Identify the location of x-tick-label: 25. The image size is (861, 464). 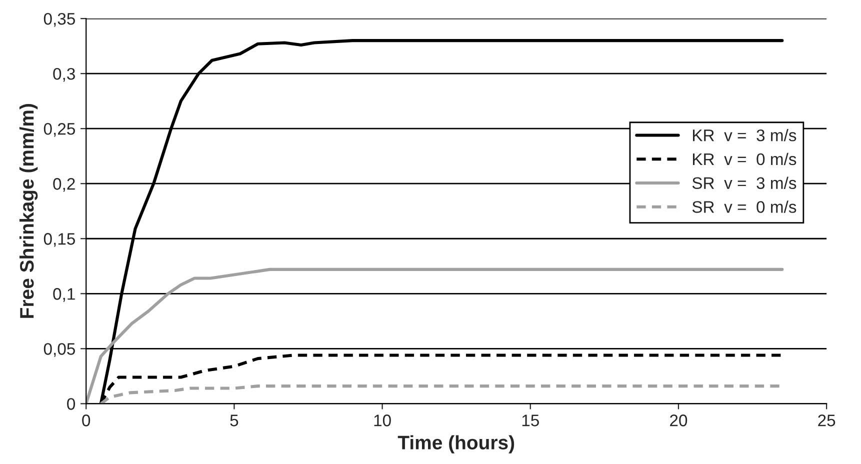
(827, 420).